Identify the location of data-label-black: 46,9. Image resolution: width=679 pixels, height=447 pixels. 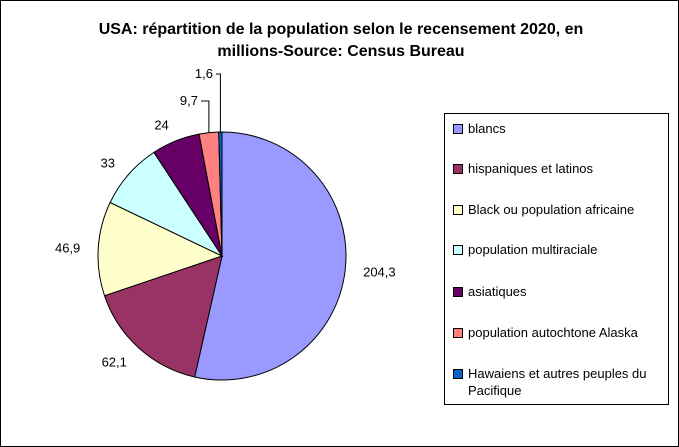
(67, 248).